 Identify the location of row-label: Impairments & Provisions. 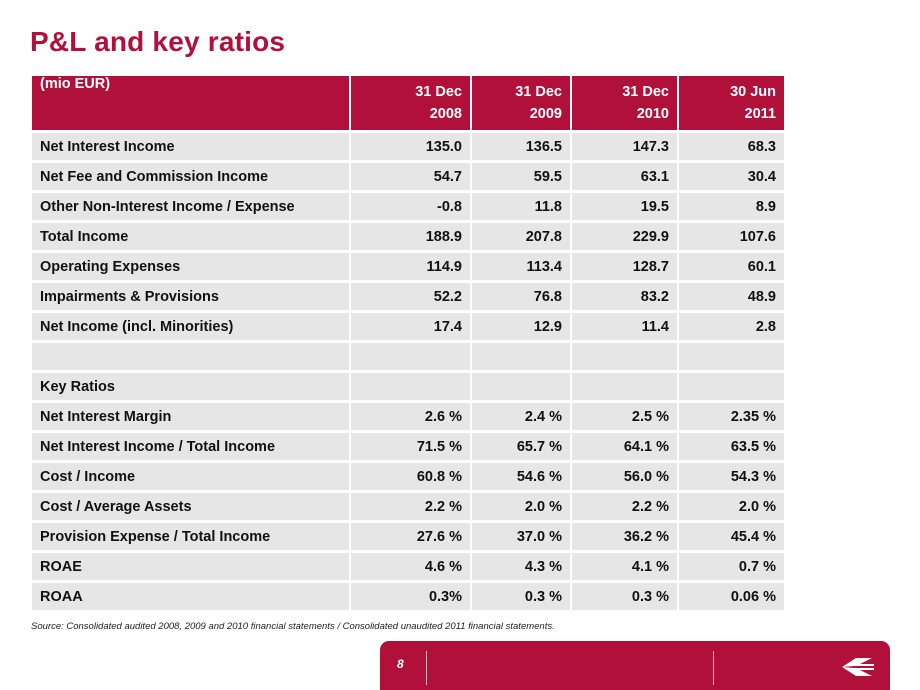
(190, 296).